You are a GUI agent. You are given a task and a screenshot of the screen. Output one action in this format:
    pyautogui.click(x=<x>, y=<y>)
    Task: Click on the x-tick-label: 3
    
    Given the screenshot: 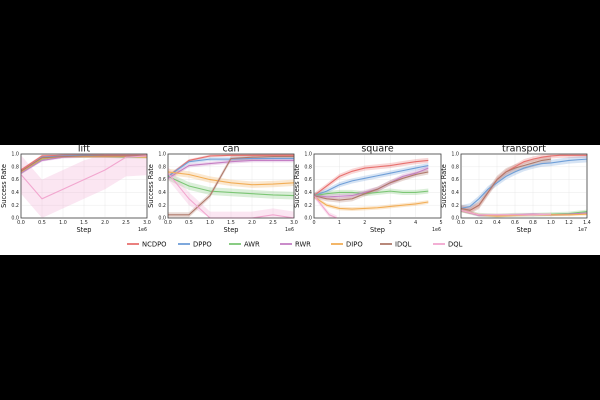 What is the action you would take?
    pyautogui.click(x=390, y=223)
    